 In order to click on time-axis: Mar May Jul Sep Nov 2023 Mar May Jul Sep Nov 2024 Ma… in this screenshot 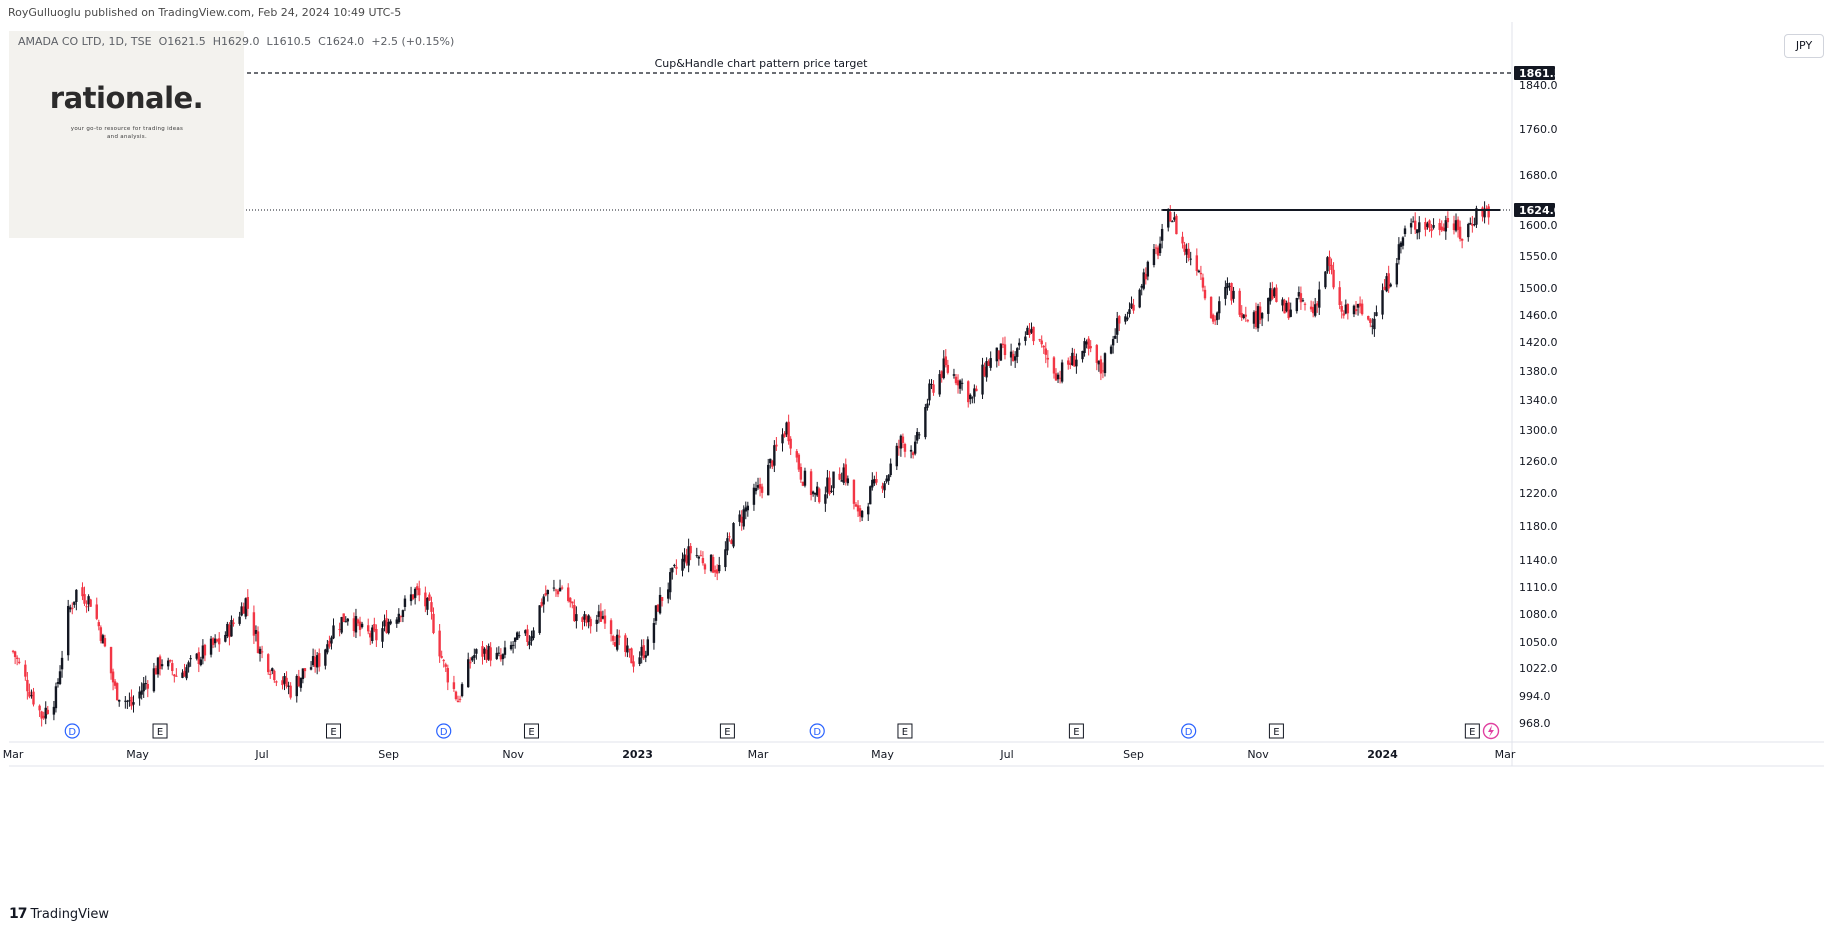, I will do `click(759, 754)`.